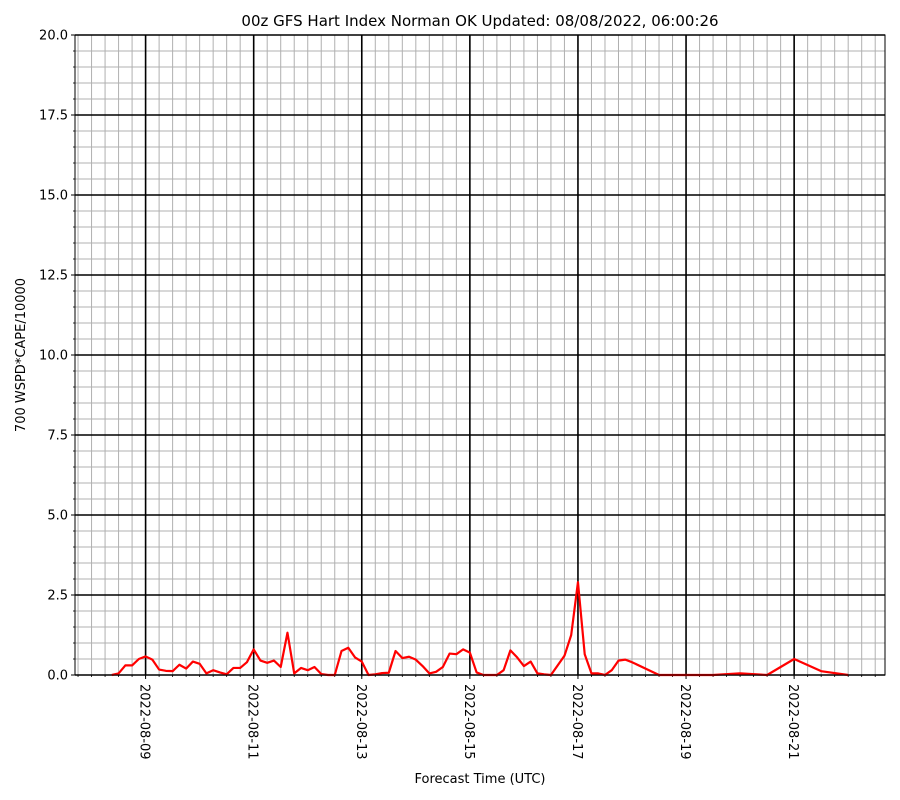  I want to click on x-tick-label: 2022-08-17, so click(576, 722).